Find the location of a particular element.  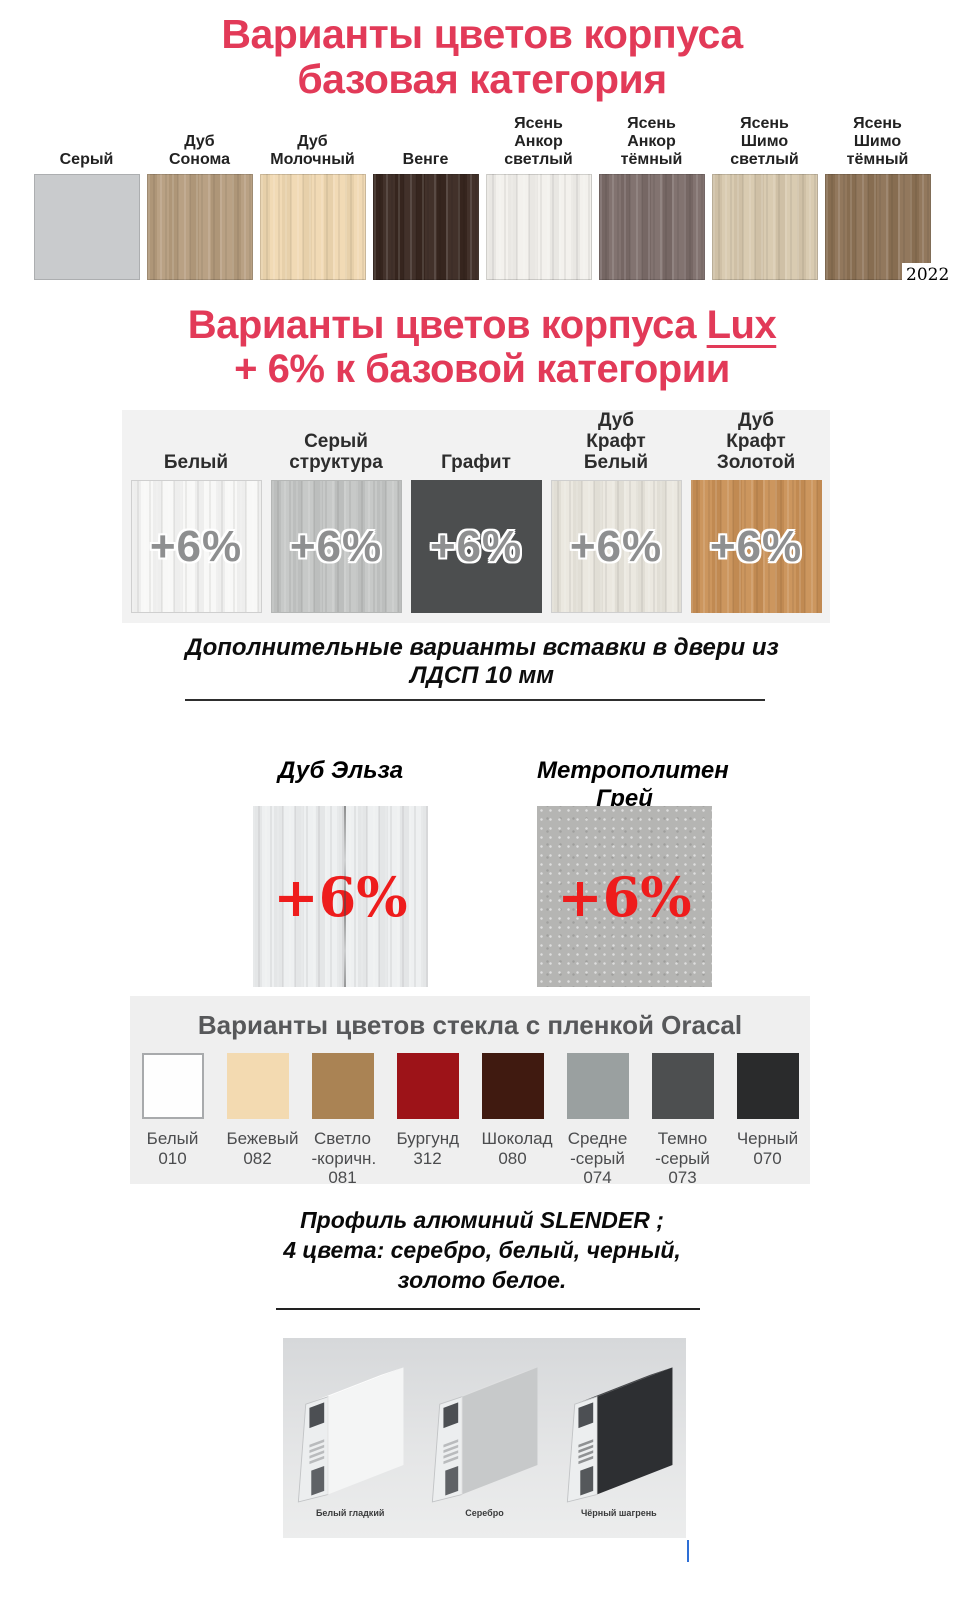

swatch-label: Венге is located at coordinates (425, 160).